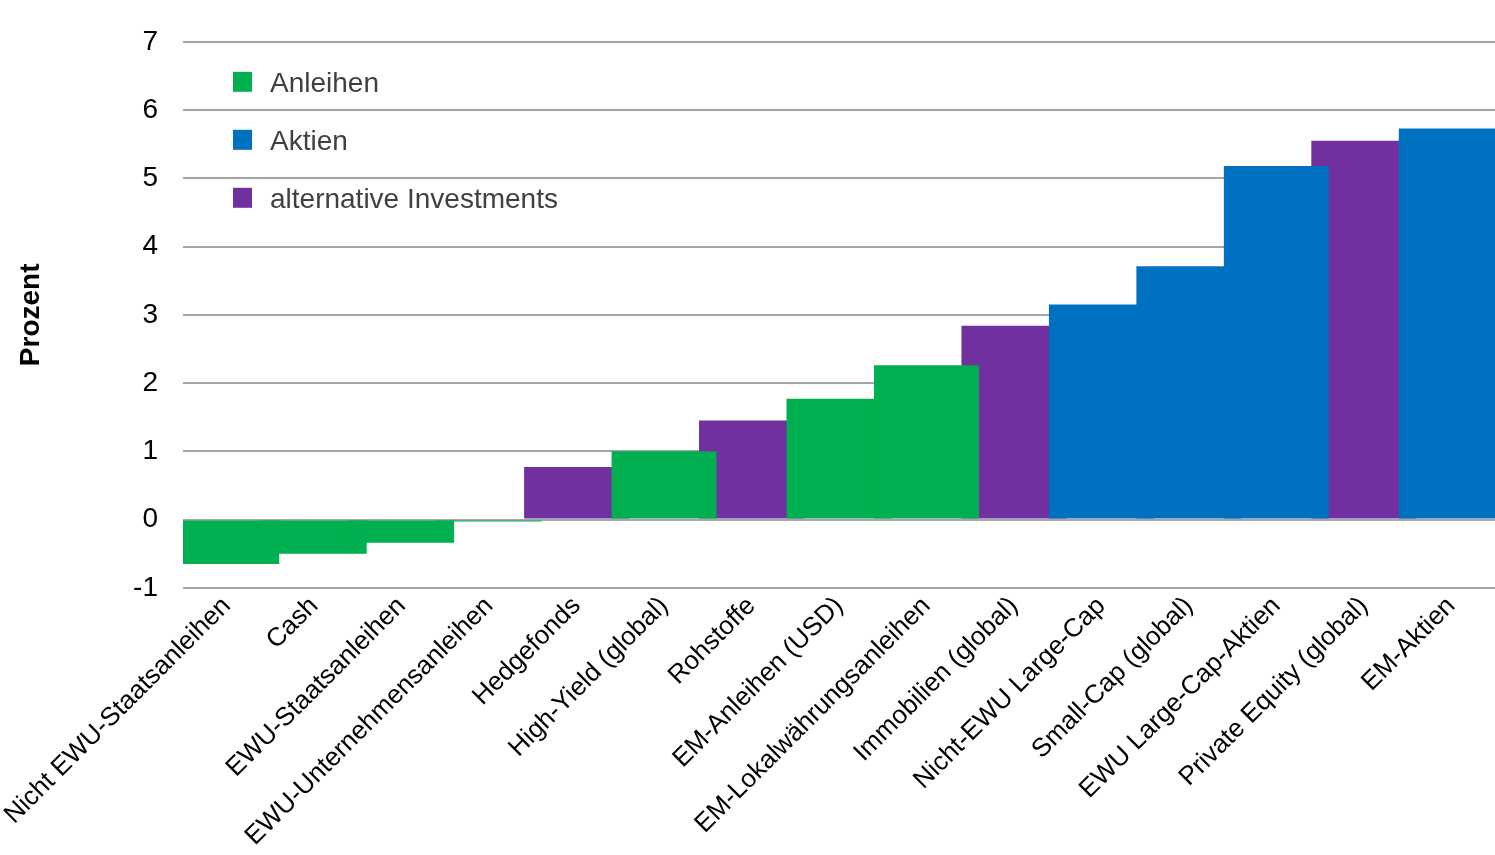 The width and height of the screenshot is (1495, 855). What do you see at coordinates (150, 40) in the screenshot?
I see `y-tick-label: 7` at bounding box center [150, 40].